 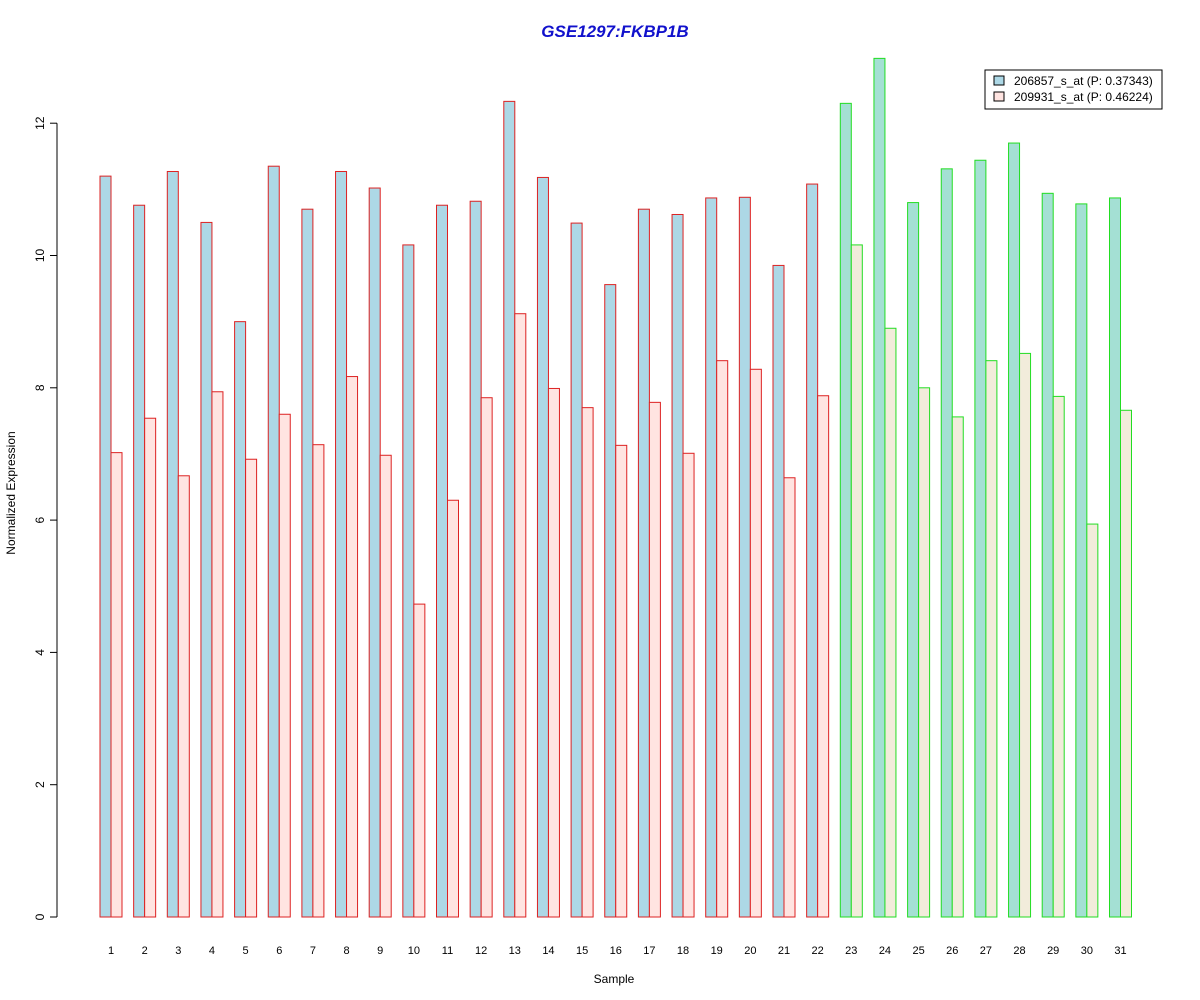 What do you see at coordinates (481, 951) in the screenshot?
I see `x-tick-label: 12` at bounding box center [481, 951].